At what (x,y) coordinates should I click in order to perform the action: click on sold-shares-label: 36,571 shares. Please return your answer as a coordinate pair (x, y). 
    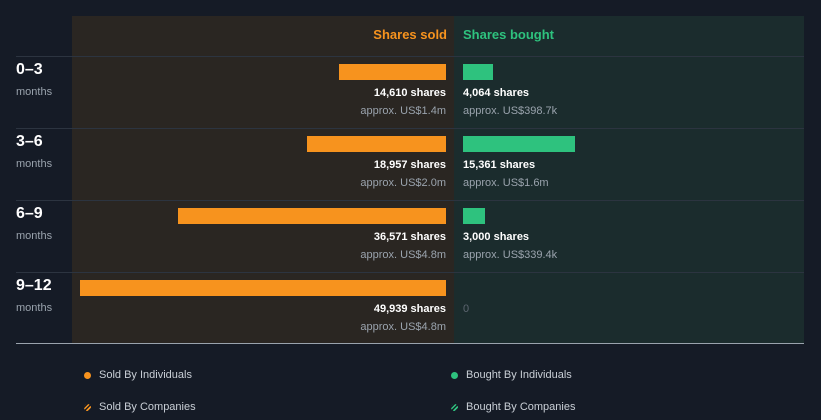
    Looking at the image, I should click on (409, 237).